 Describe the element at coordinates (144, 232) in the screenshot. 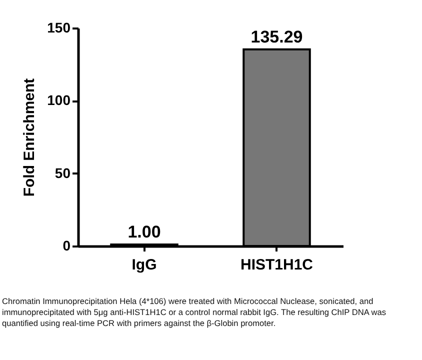

I see `data-label: 1.00` at that location.